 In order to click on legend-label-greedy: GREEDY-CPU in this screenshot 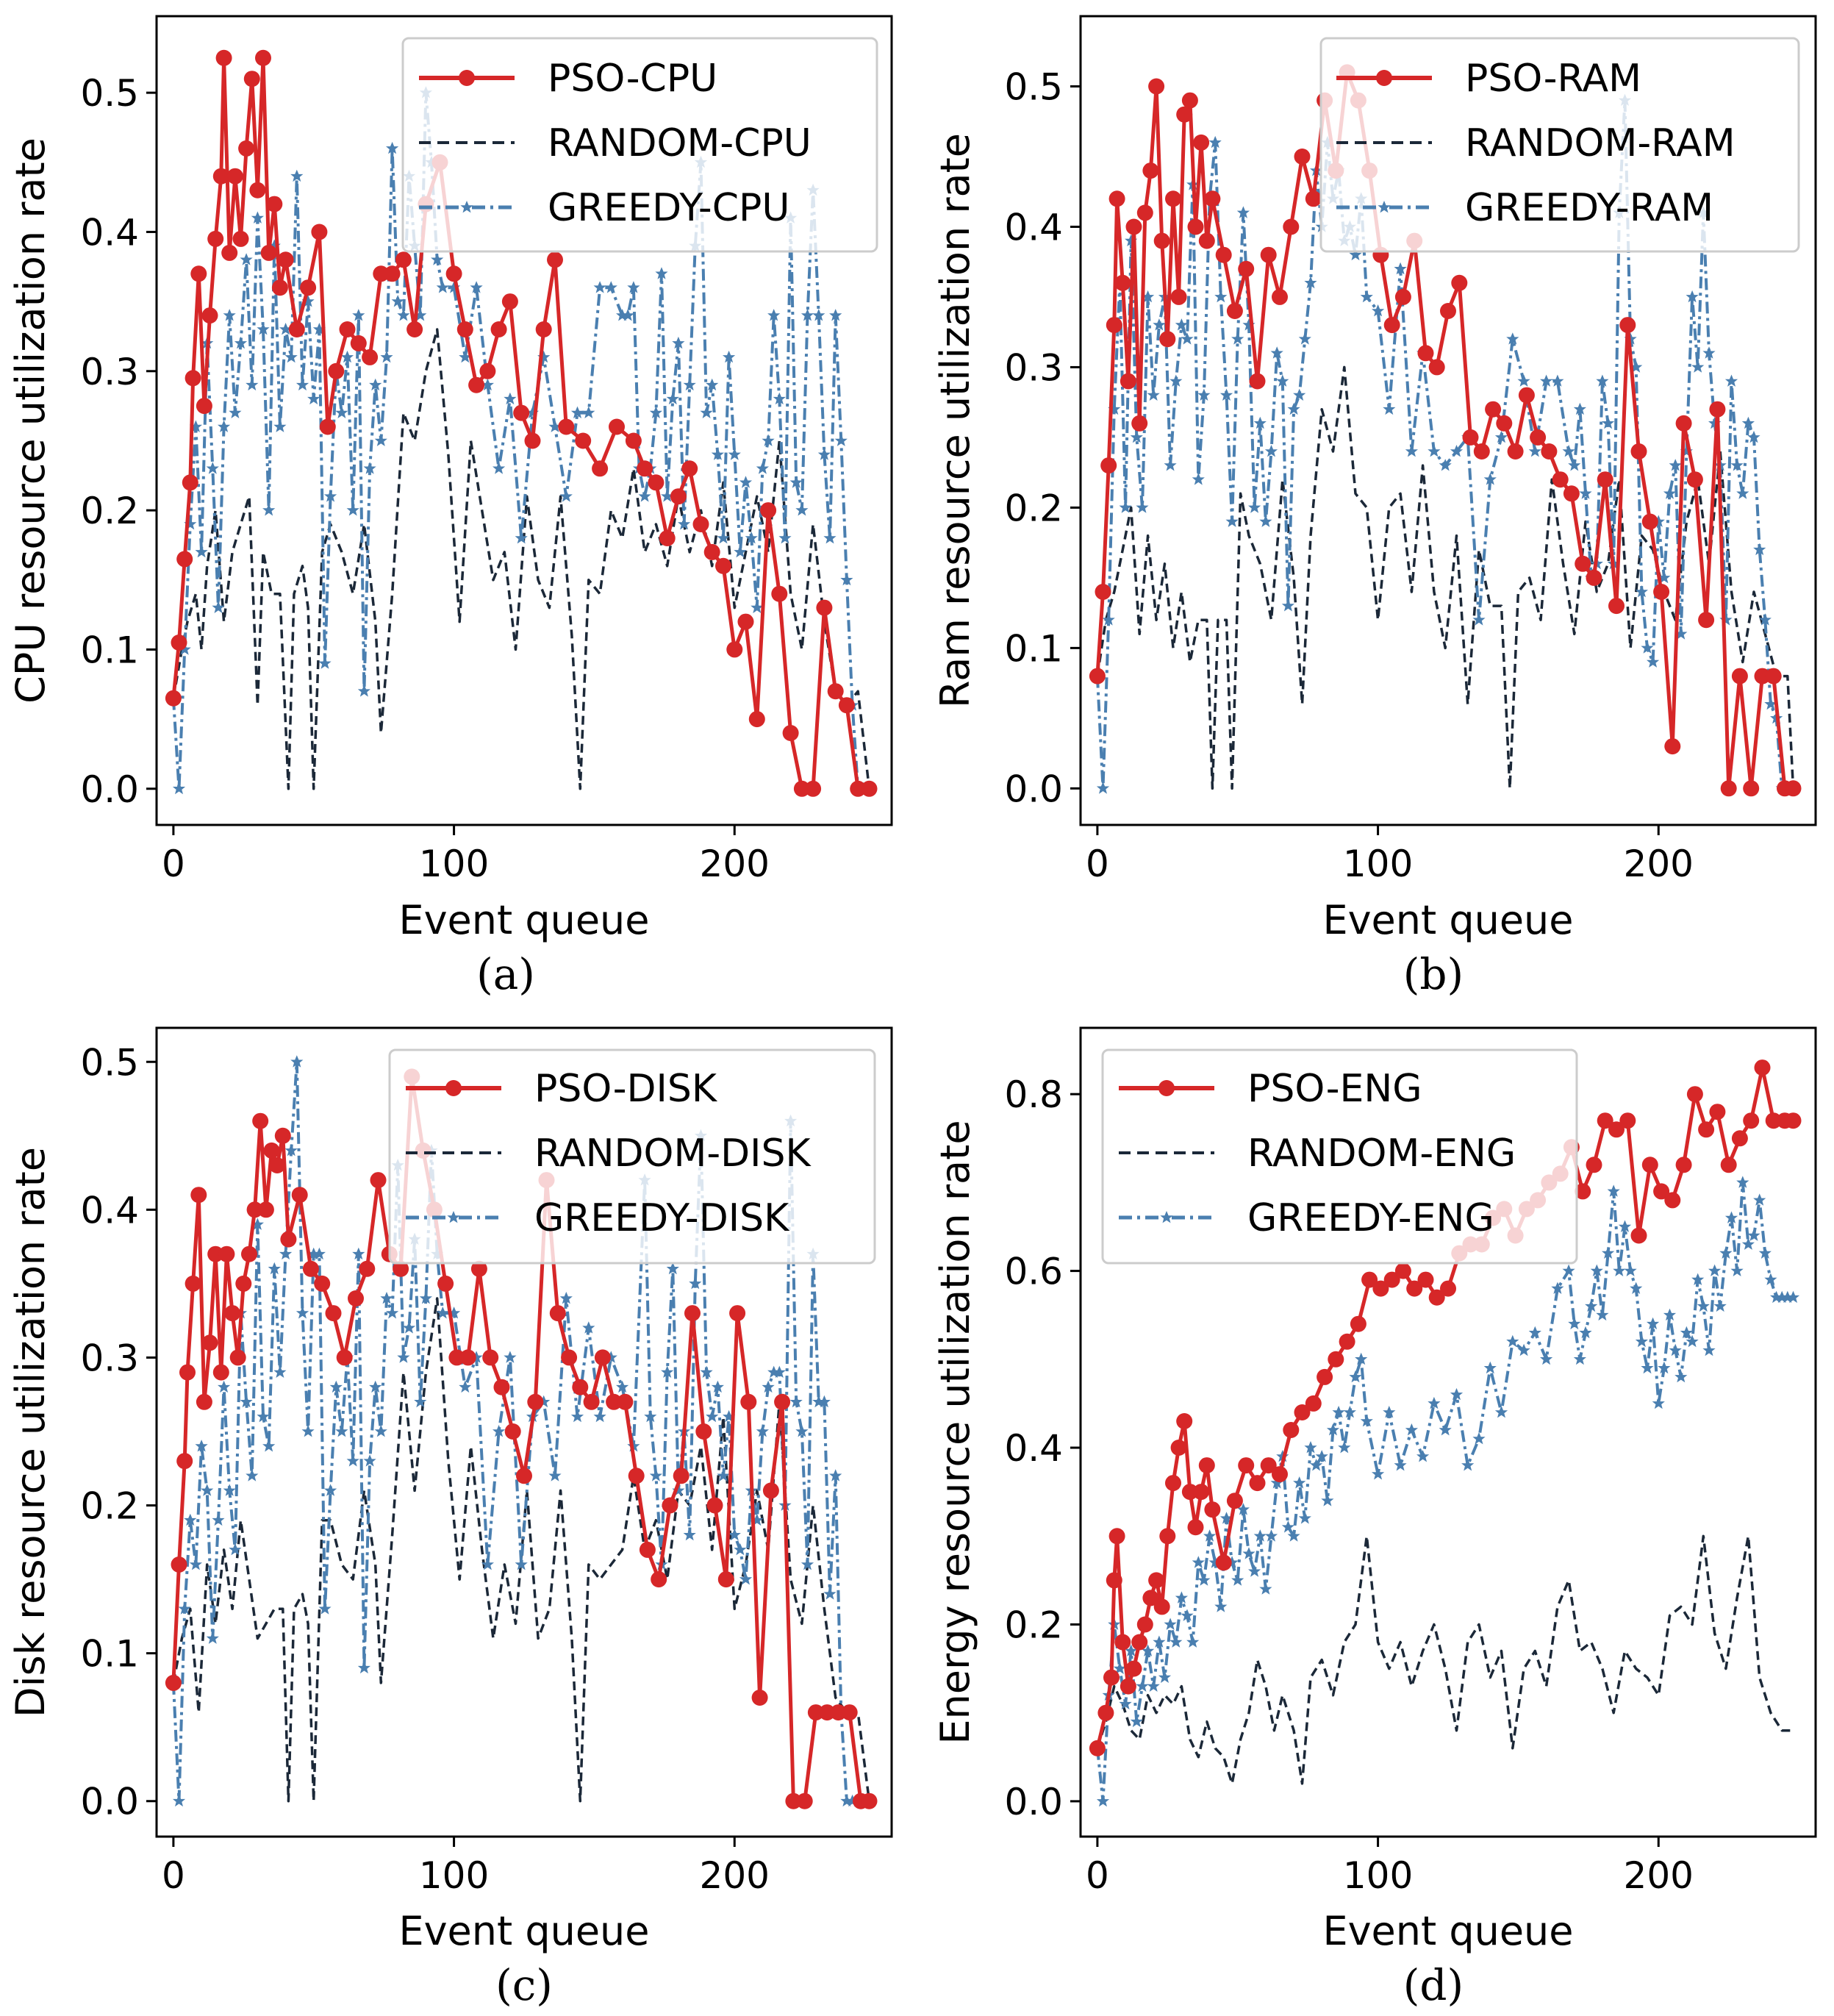, I will do `click(669, 208)`.